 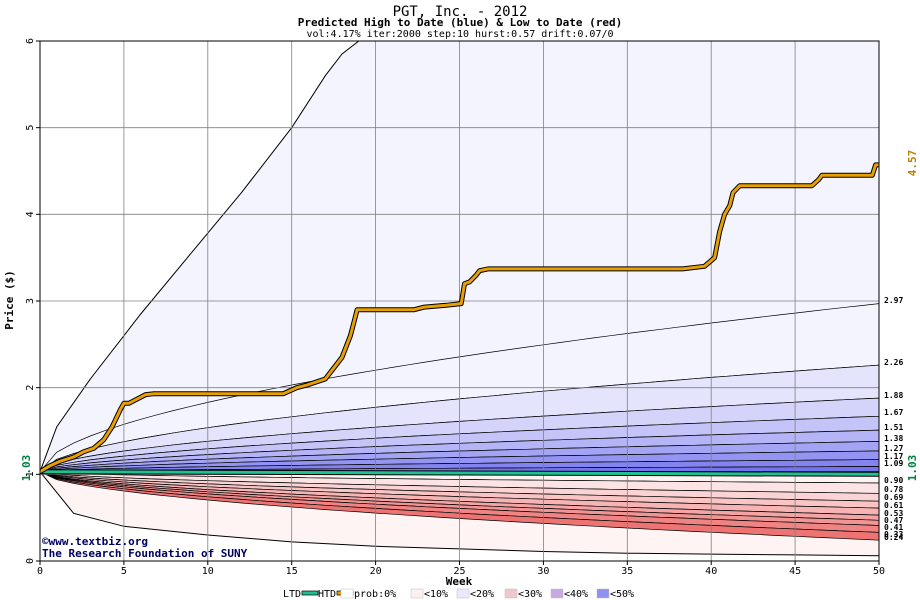 I want to click on x-axis-label: Week, so click(x=459, y=581).